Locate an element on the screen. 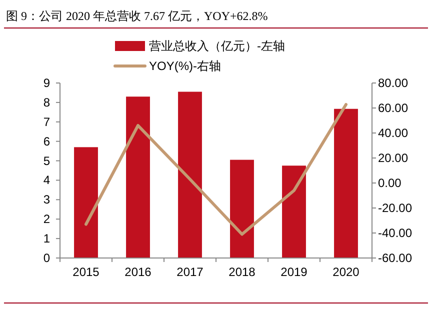 The height and width of the screenshot is (324, 432). legend-label: YOY(%)-右轴 is located at coordinates (185, 66).